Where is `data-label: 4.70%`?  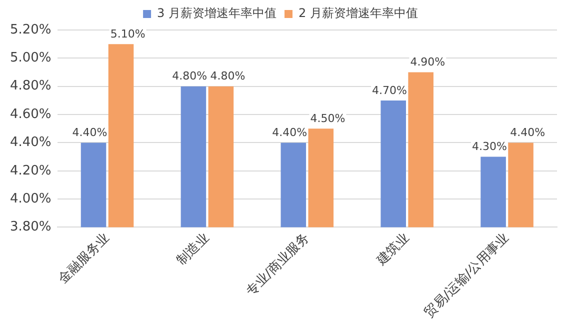
data-label: 4.70% is located at coordinates (389, 90).